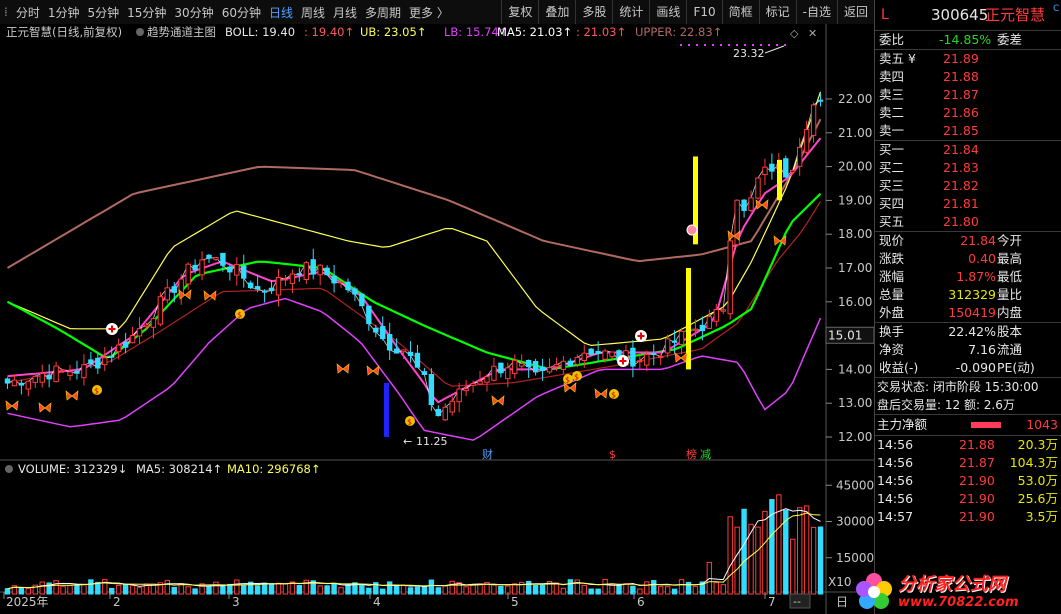 The height and width of the screenshot is (614, 1061). Describe the element at coordinates (519, 12) in the screenshot. I see `tool-0: 复权` at that location.